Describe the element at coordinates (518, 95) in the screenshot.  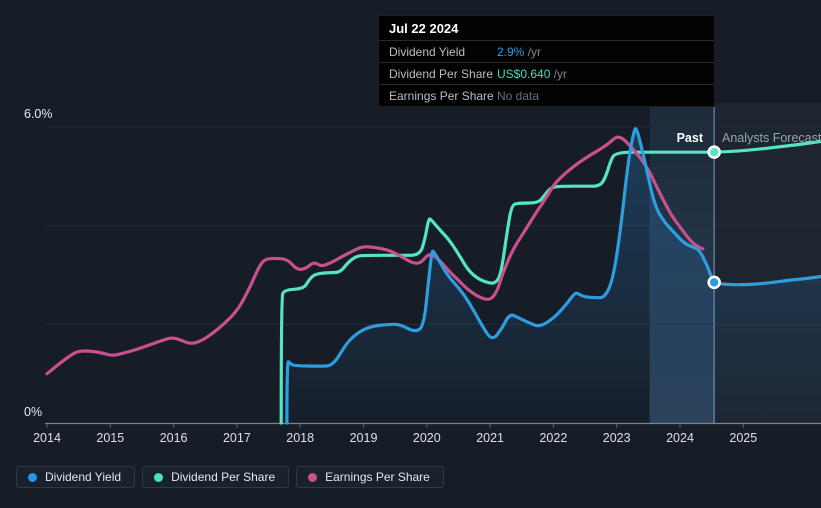
I see `tooltip-value: No data` at that location.